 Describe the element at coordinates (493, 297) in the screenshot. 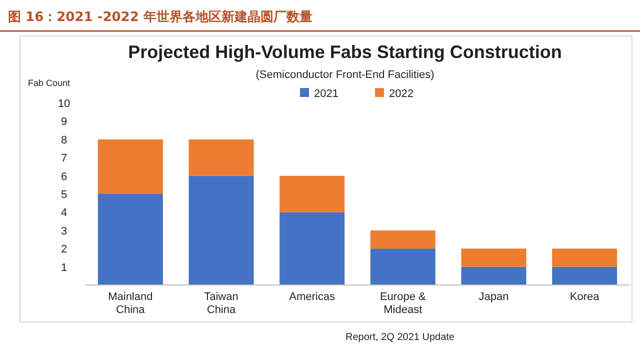

I see `x-tick-label: Japan` at that location.